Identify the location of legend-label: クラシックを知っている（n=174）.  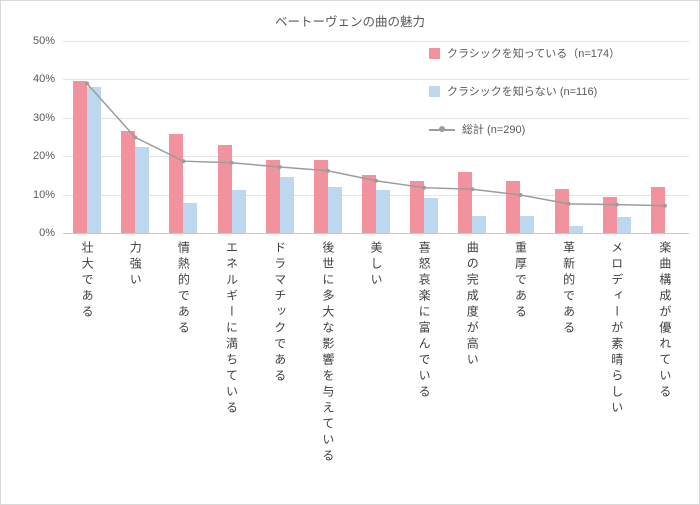
(534, 54).